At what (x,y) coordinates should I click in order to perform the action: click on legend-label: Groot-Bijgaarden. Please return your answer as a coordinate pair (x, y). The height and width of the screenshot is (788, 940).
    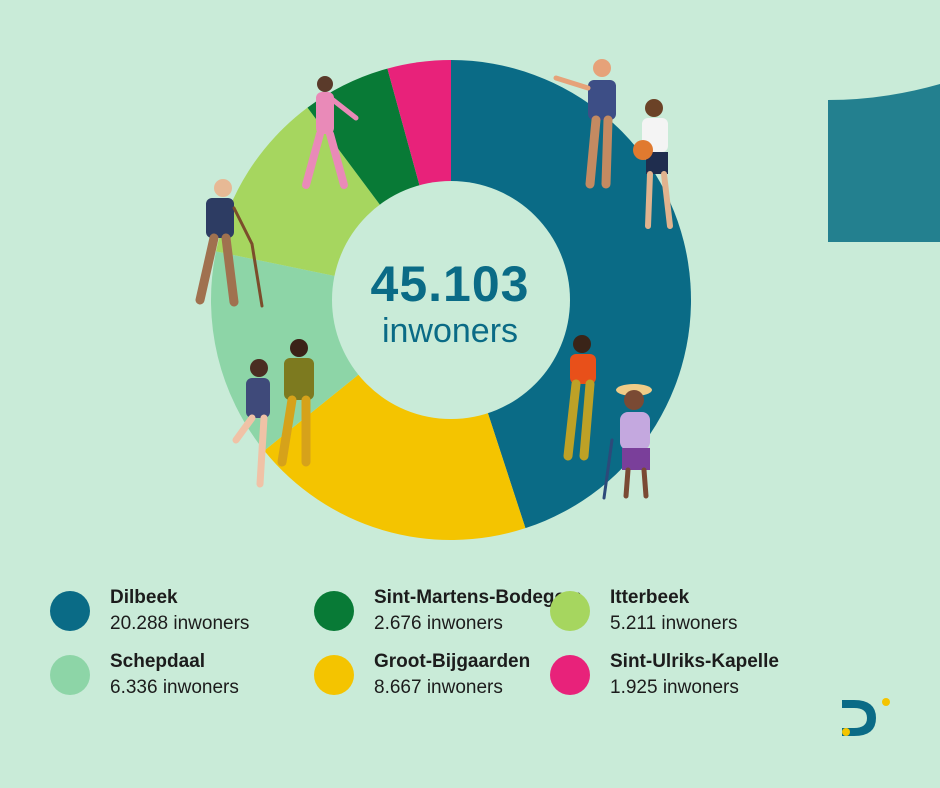
    Looking at the image, I should click on (452, 661).